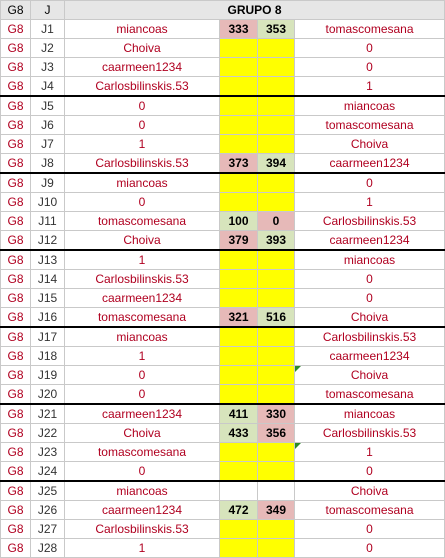 The height and width of the screenshot is (558, 445). Describe the element at coordinates (47, 67) in the screenshot. I see `round-cell: J3` at that location.